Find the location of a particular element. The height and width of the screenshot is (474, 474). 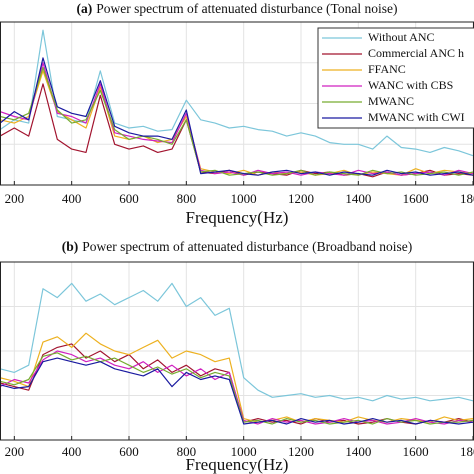

legend-label: Commercial ANC h is located at coordinates (416, 53).